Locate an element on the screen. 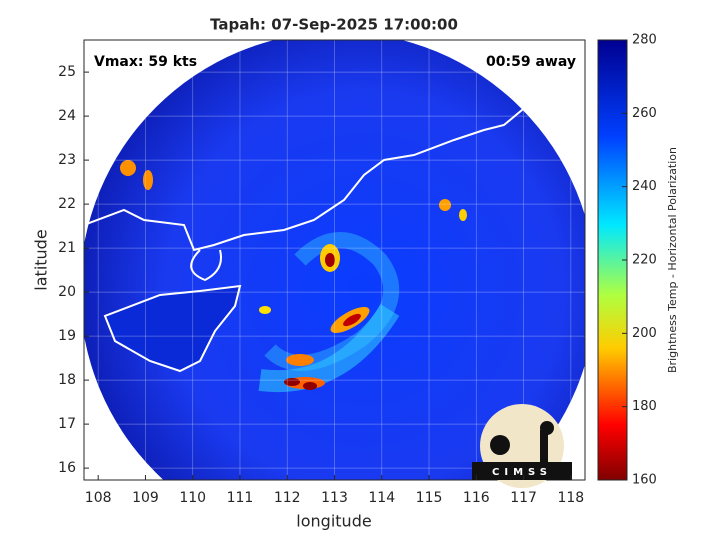  y-axis-label: latitude is located at coordinates (41, 259).